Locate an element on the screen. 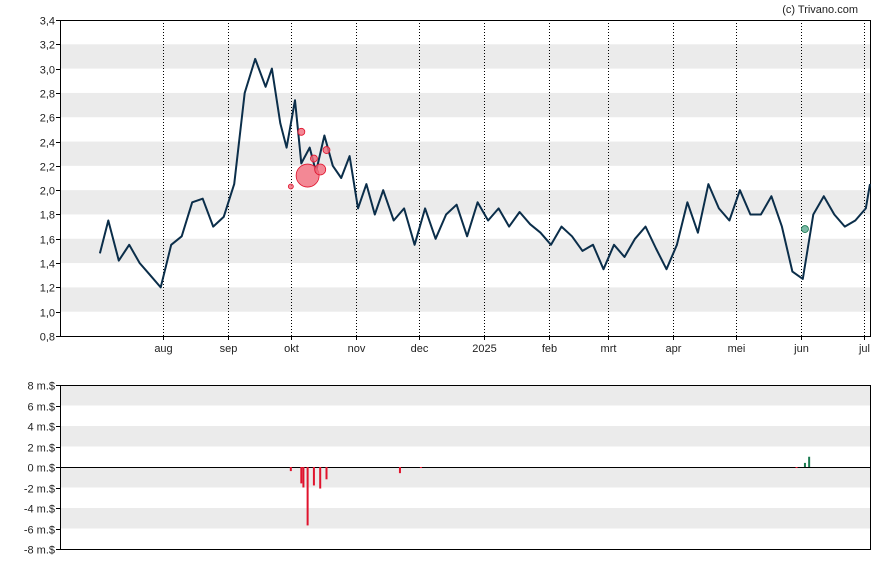 The width and height of the screenshot is (888, 565). credit-text: (c) Trivano.com is located at coordinates (820, 10).